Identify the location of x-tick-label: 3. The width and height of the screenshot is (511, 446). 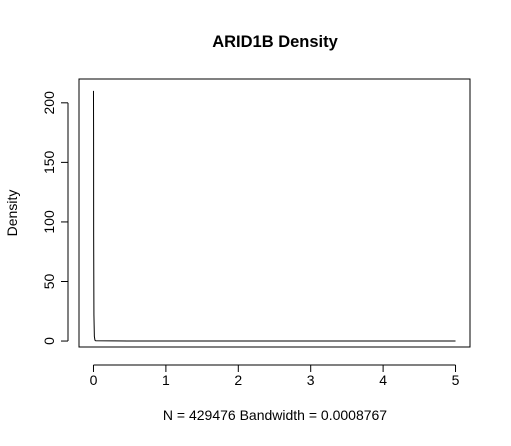
(311, 380).